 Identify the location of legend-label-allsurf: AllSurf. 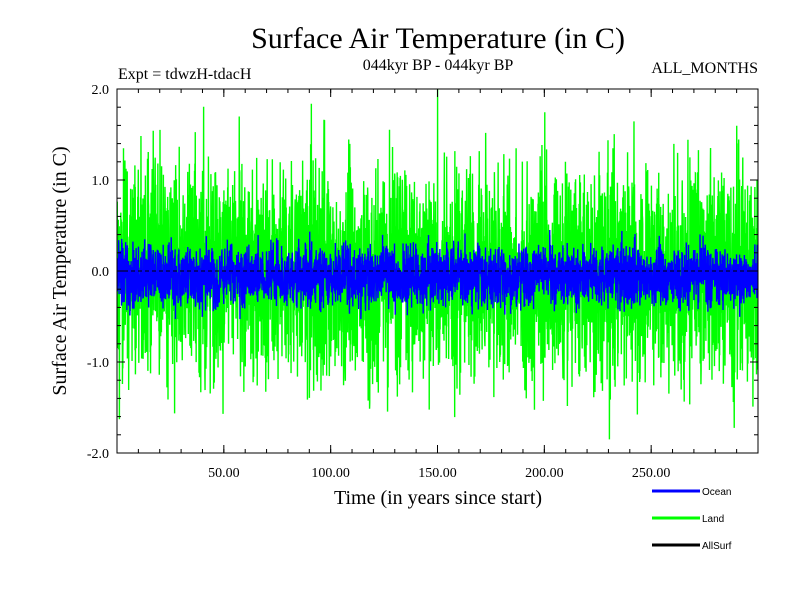
(717, 546).